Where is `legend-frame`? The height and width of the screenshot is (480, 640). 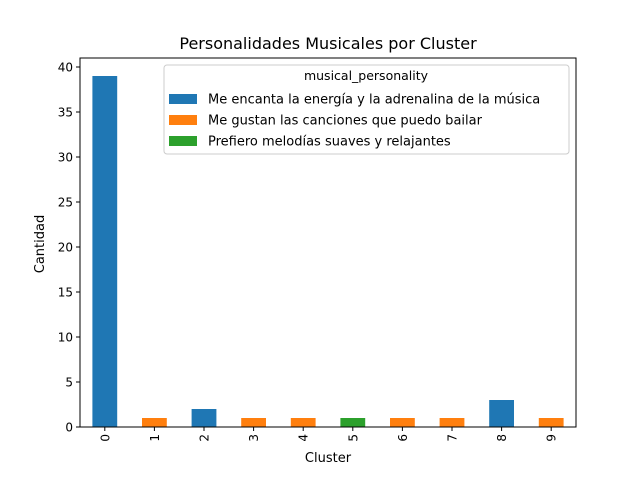
legend-frame is located at coordinates (366, 109).